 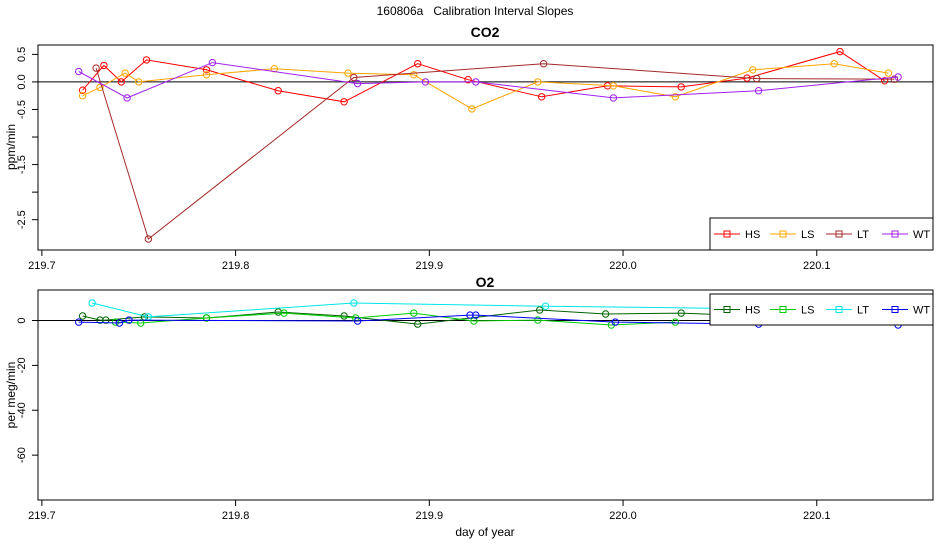 What do you see at coordinates (485, 282) in the screenshot?
I see `o2-panel-title: O2` at bounding box center [485, 282].